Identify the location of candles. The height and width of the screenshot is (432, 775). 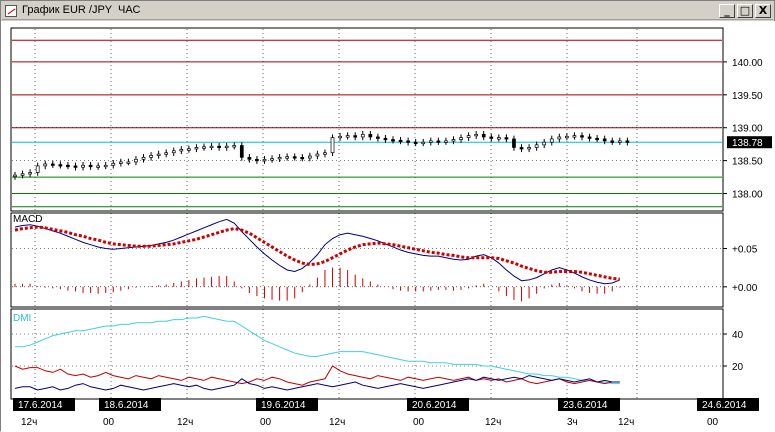
(321, 155).